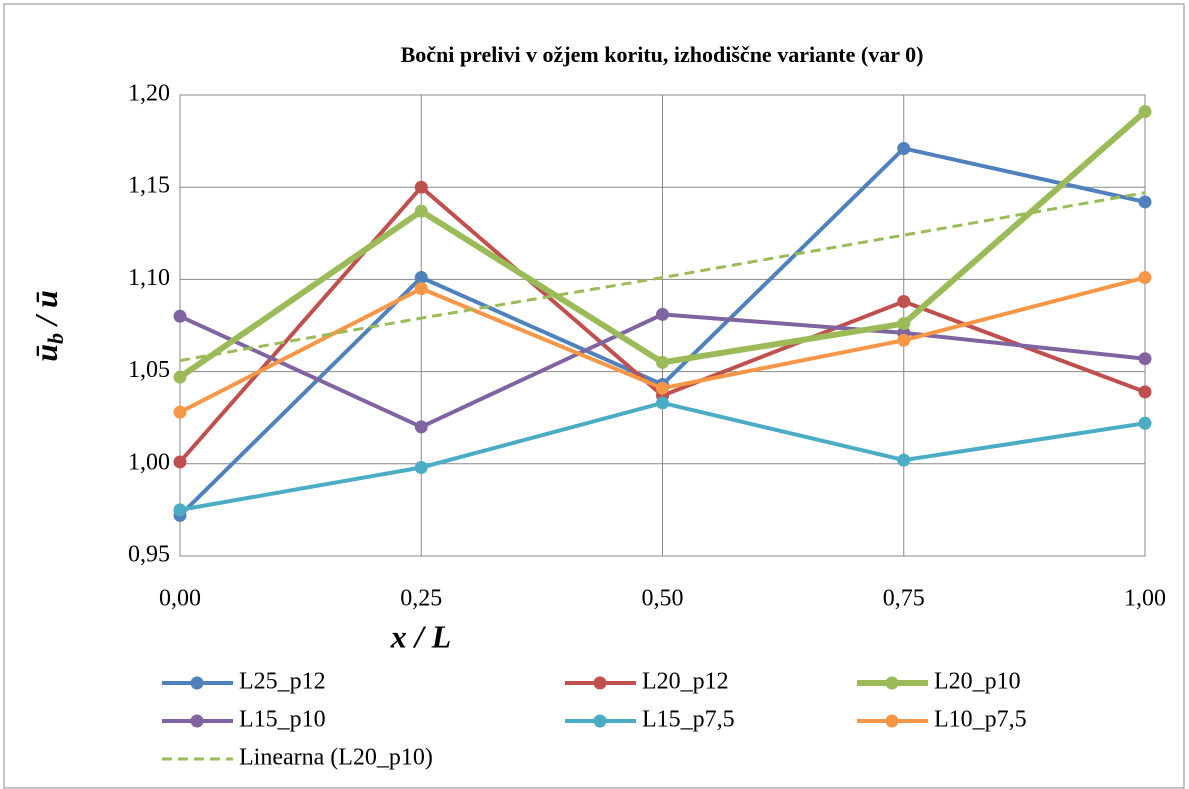 The width and height of the screenshot is (1189, 789). I want to click on legend-label: L10_p7,5, so click(980, 720).